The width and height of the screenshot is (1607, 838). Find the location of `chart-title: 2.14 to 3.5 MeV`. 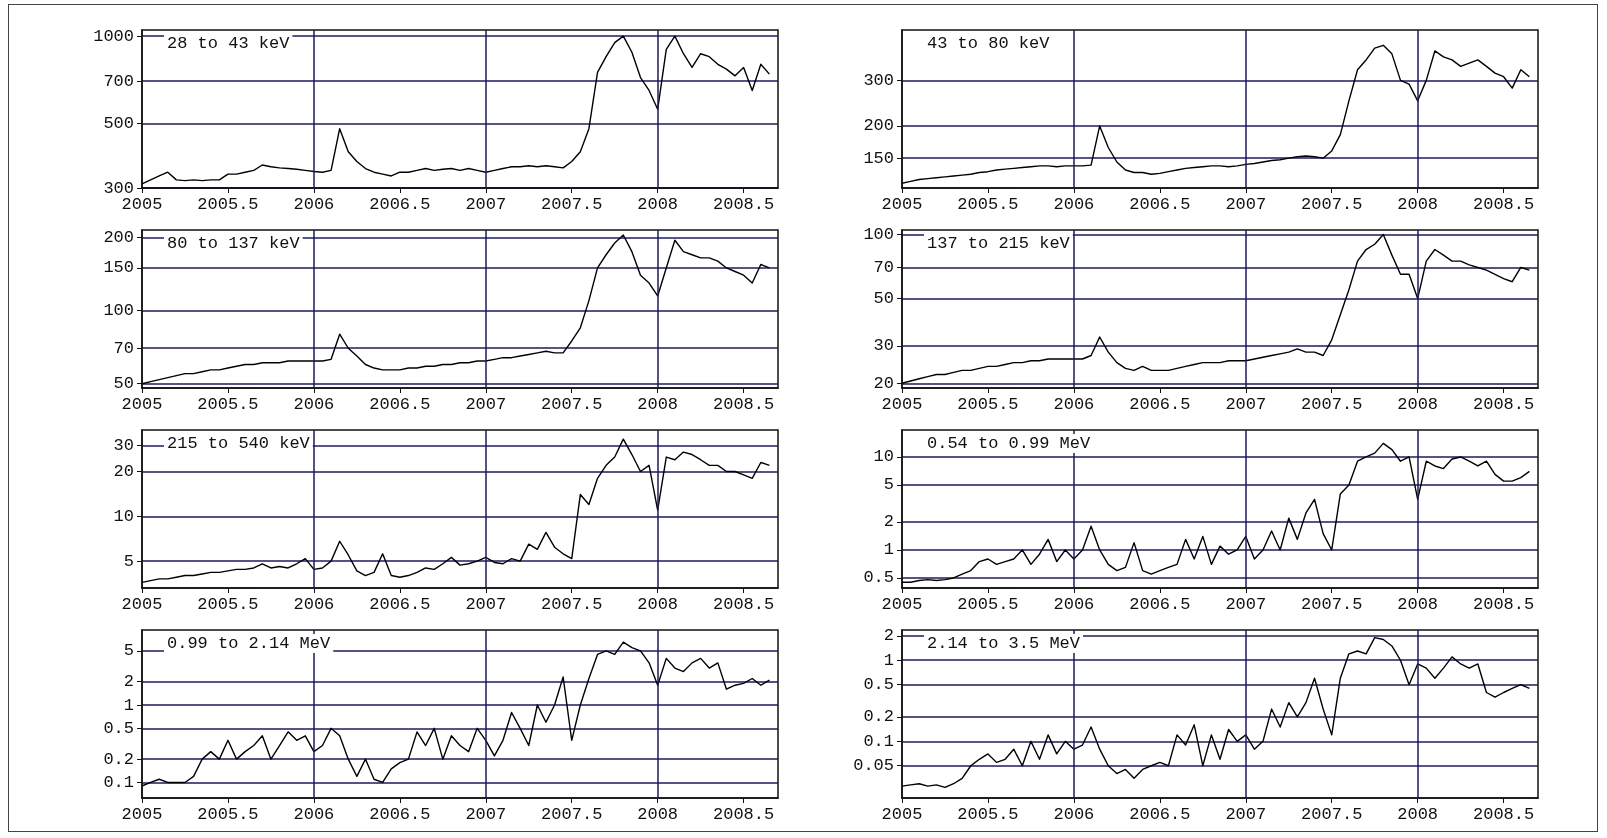

chart-title: 2.14 to 3.5 MeV is located at coordinates (1004, 643).